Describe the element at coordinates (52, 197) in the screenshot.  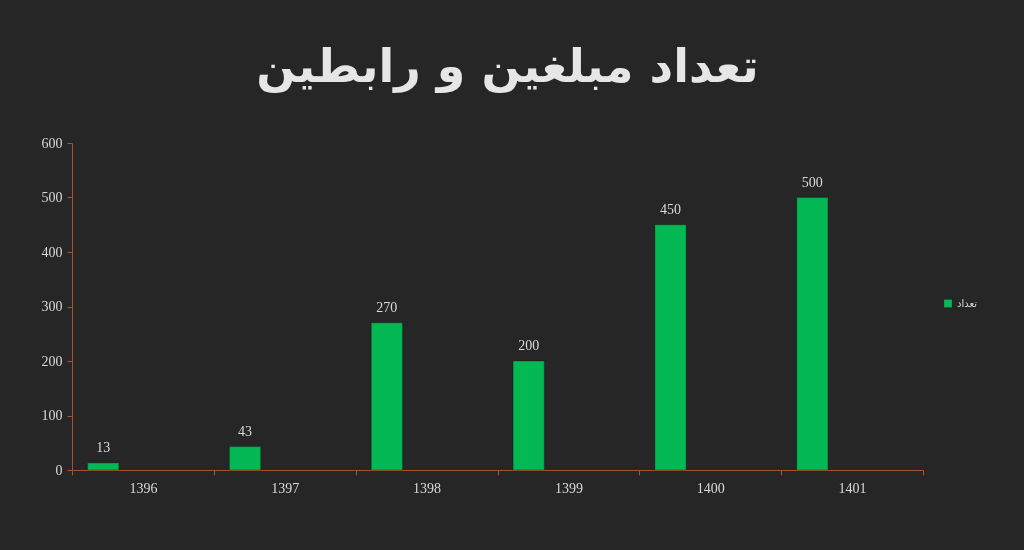
I see `y-tick-label: 500` at that location.